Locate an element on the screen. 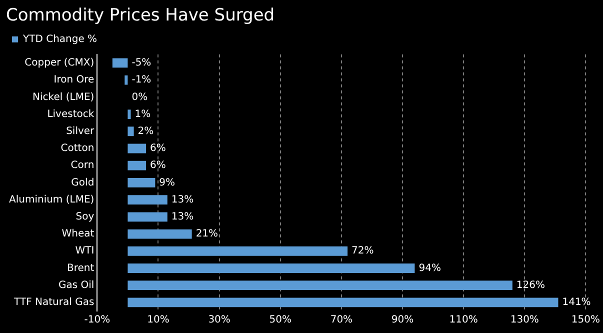  x-tick-label: 150% is located at coordinates (585, 320).